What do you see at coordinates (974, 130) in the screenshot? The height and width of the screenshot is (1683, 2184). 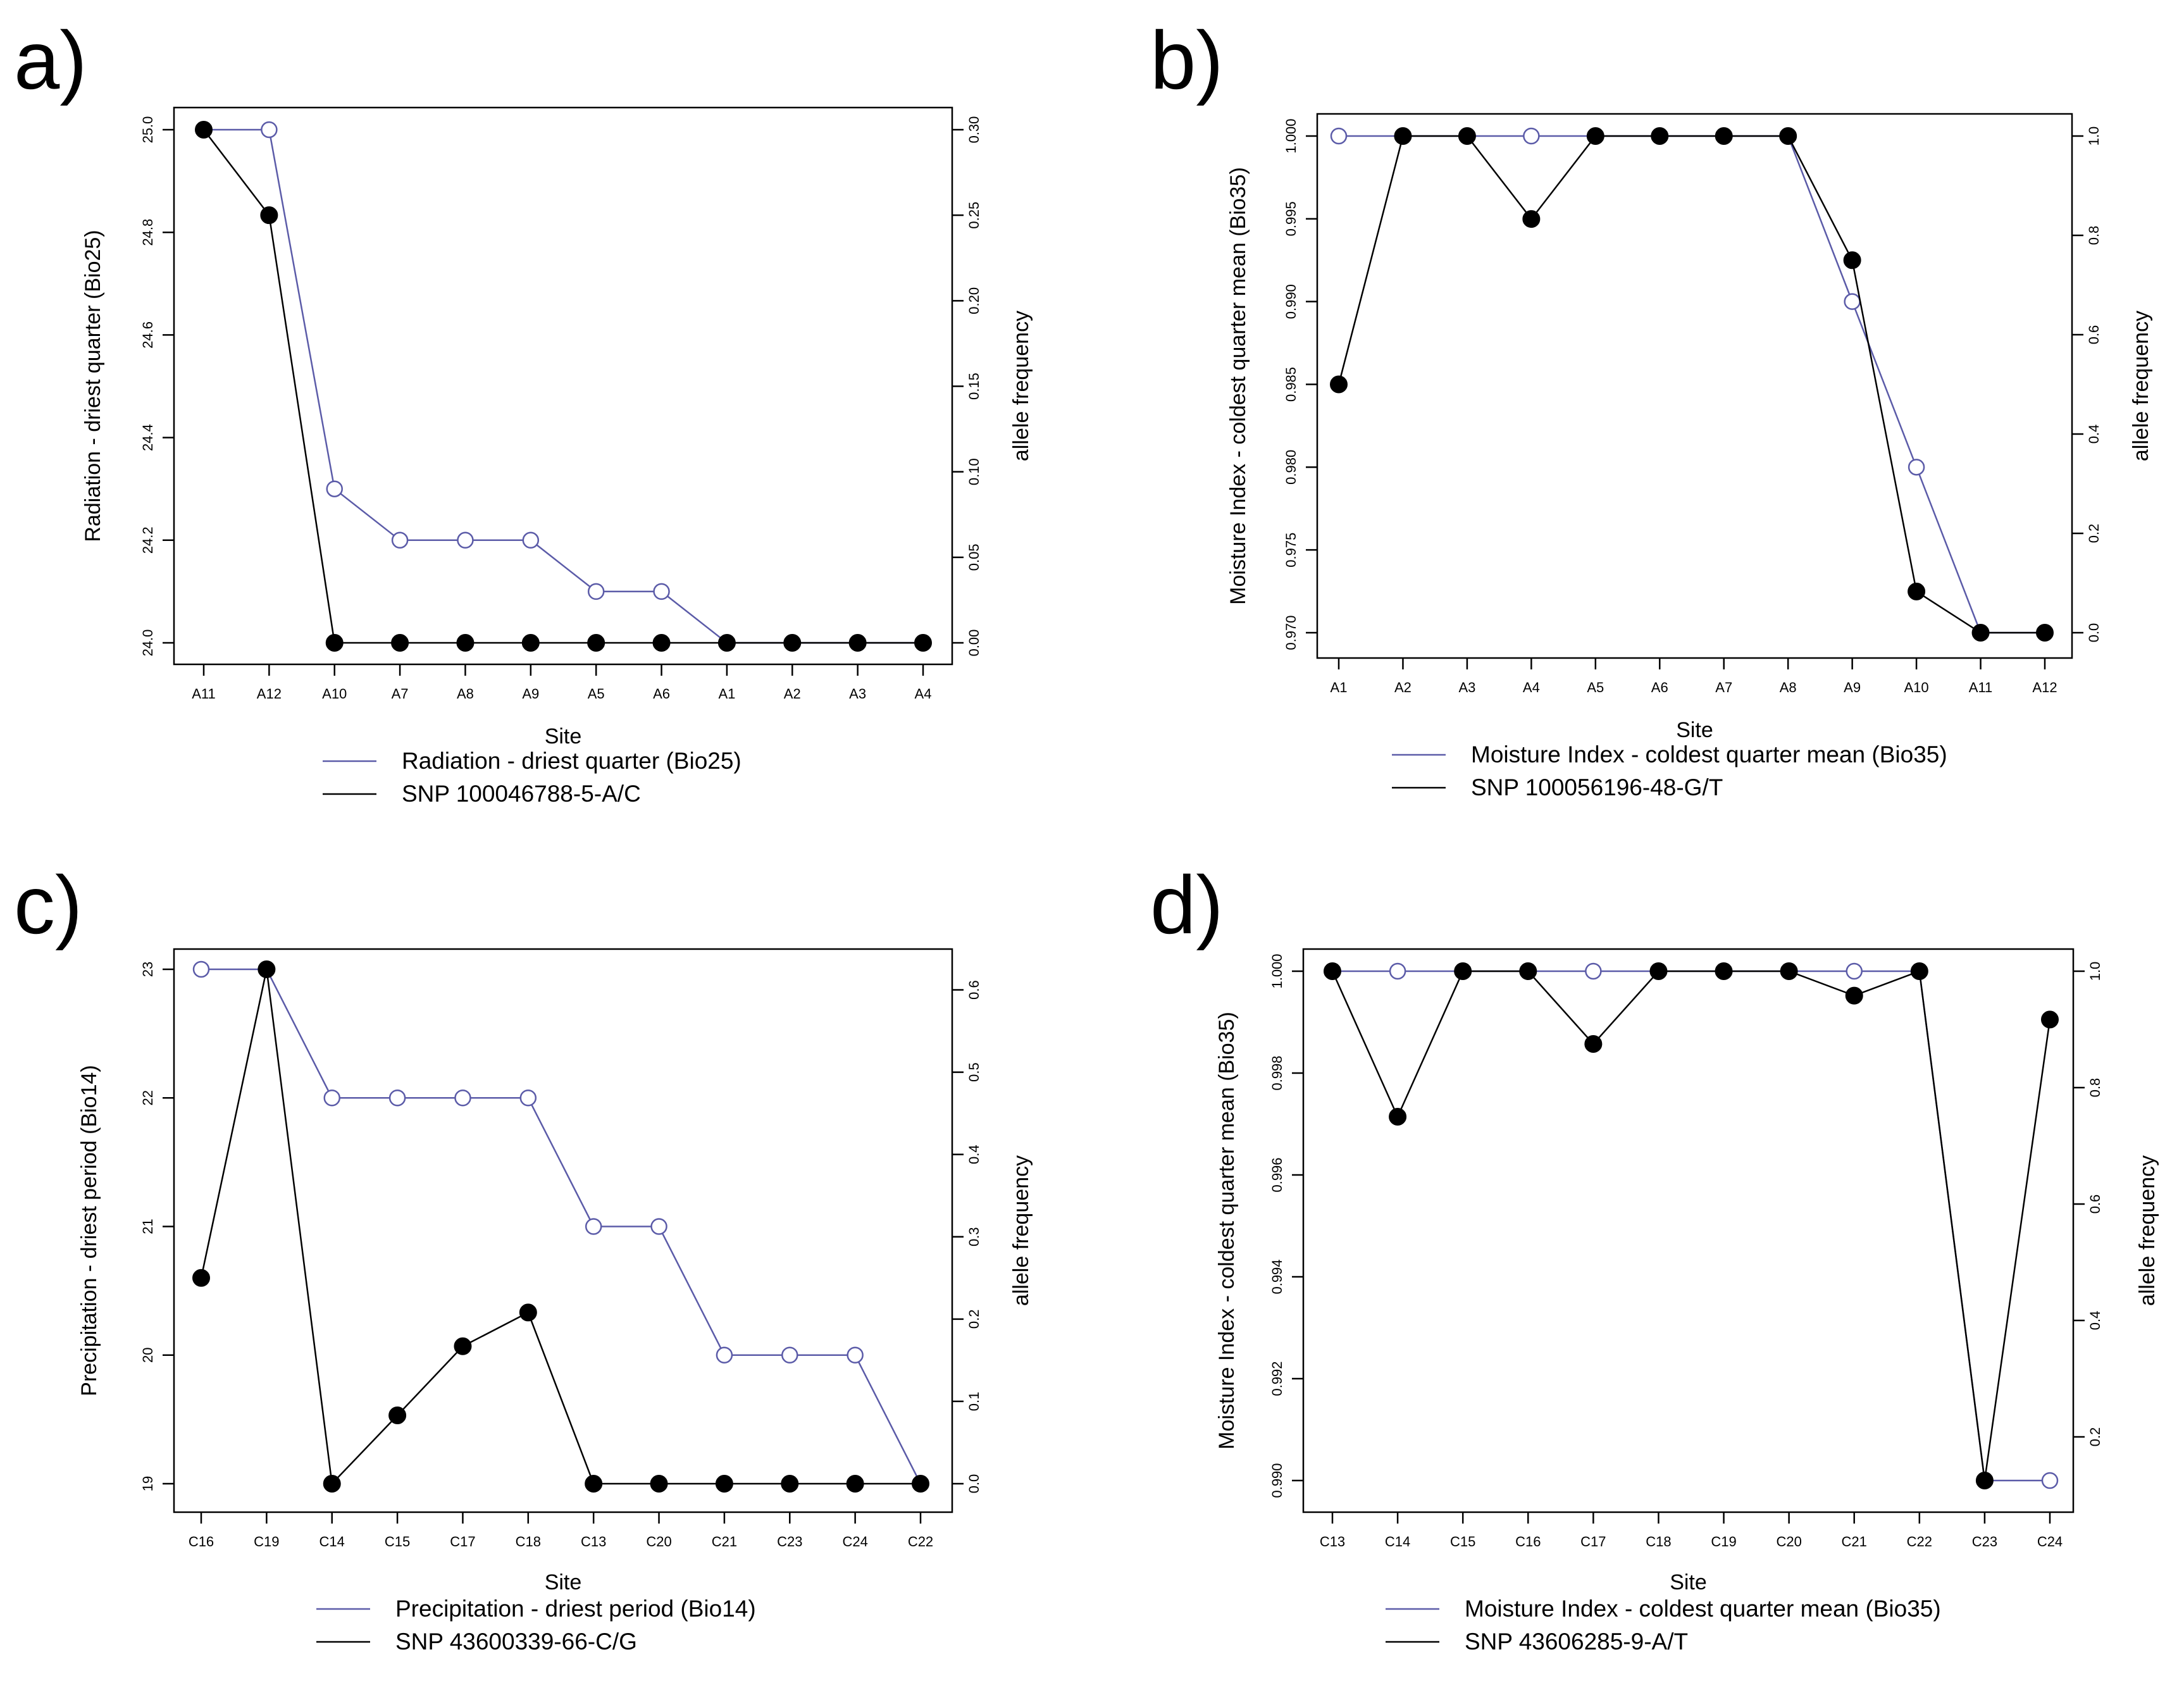 I see `y2-tick-label: 0.30` at bounding box center [974, 130].